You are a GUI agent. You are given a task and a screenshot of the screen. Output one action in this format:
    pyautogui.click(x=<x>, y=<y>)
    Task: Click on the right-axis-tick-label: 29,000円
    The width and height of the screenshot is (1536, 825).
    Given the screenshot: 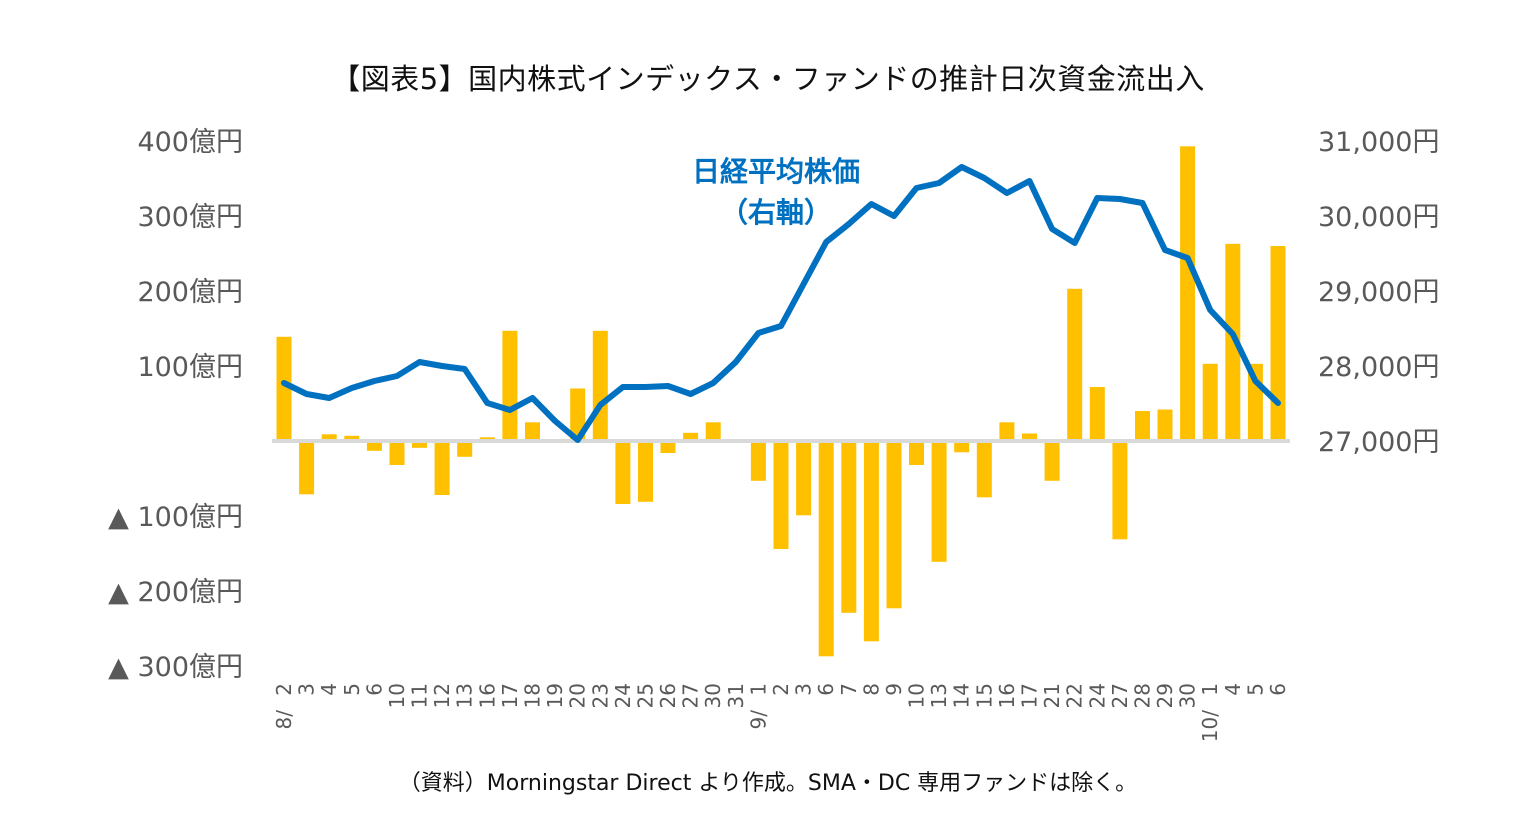 What is the action you would take?
    pyautogui.click(x=1378, y=292)
    